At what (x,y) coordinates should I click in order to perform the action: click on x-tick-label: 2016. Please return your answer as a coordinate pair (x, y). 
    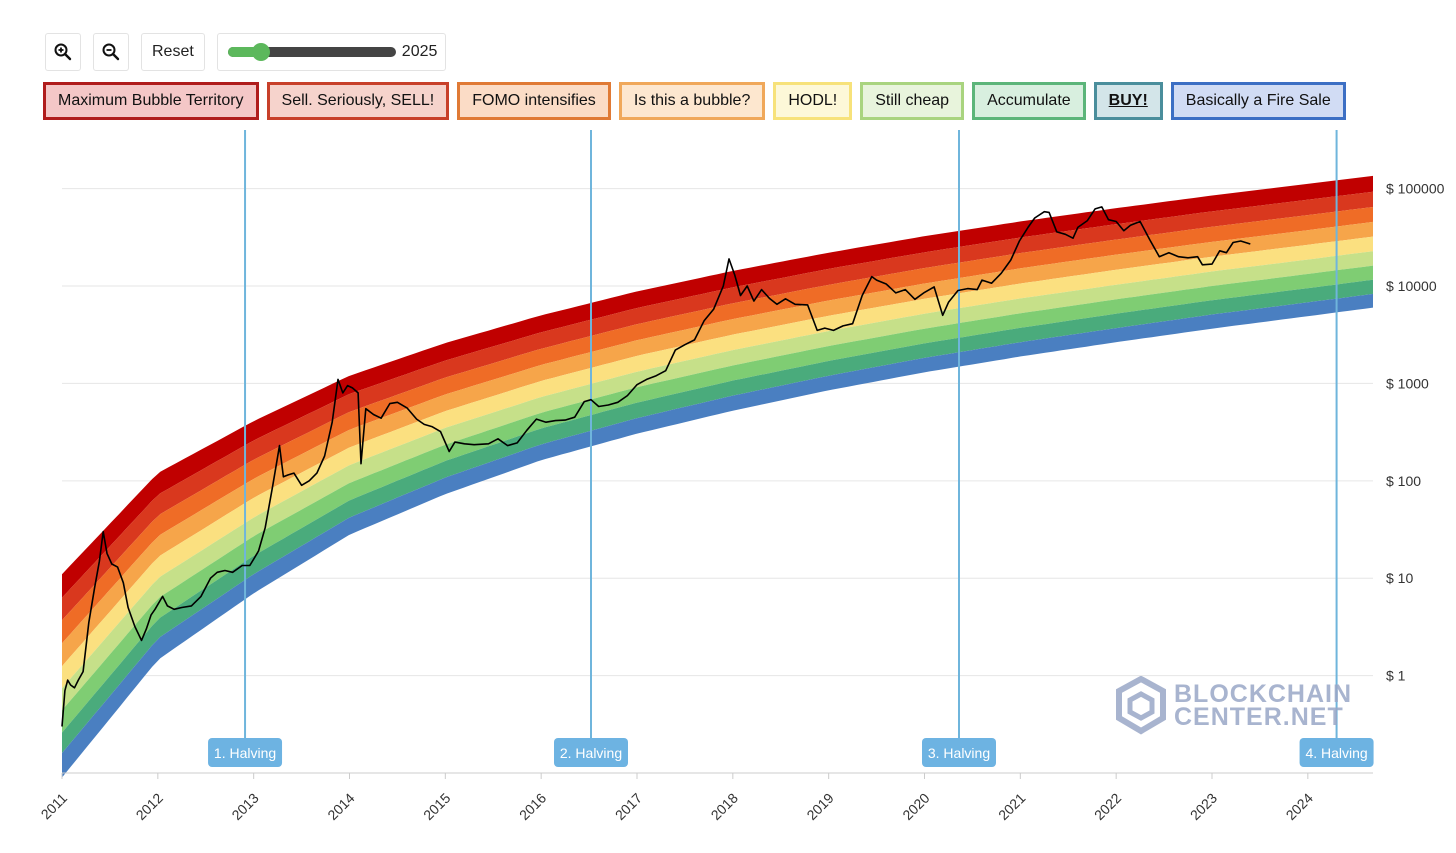
    Looking at the image, I should click on (532, 806).